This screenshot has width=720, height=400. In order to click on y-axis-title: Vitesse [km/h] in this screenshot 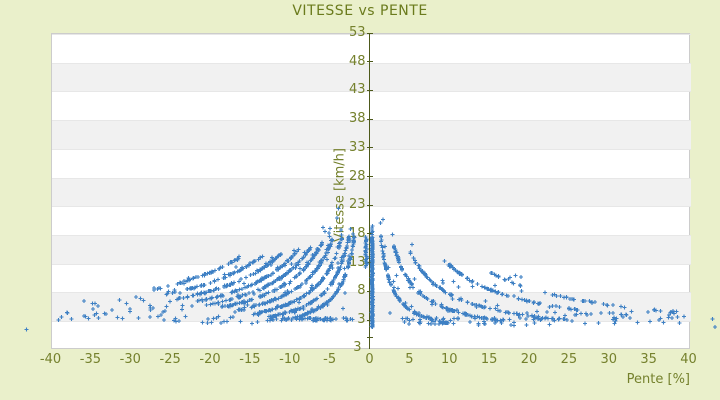, I will do `click(340, 195)`.